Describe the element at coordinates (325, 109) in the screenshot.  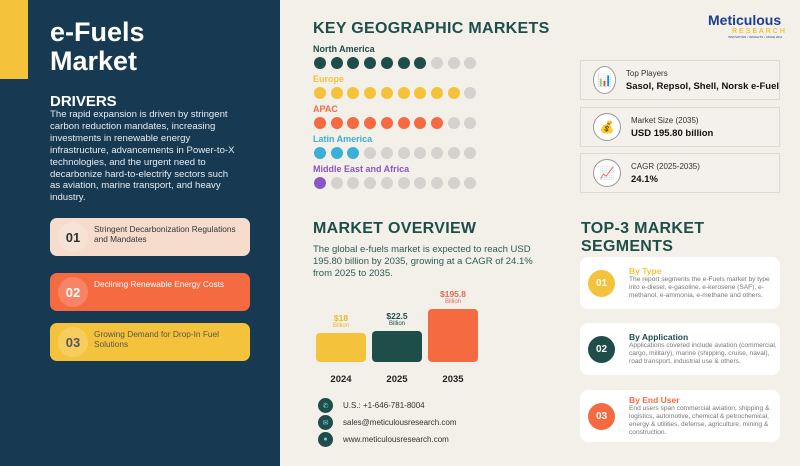
I see `region-label: APAC` at that location.